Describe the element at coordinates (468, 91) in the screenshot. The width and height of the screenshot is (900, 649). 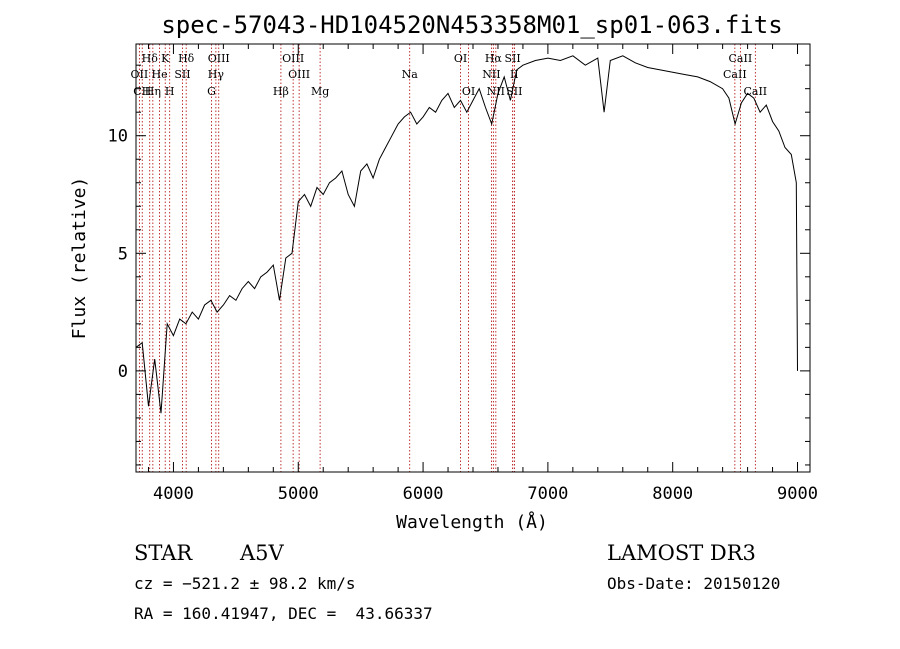
I see `line-label-2-6: OI` at that location.